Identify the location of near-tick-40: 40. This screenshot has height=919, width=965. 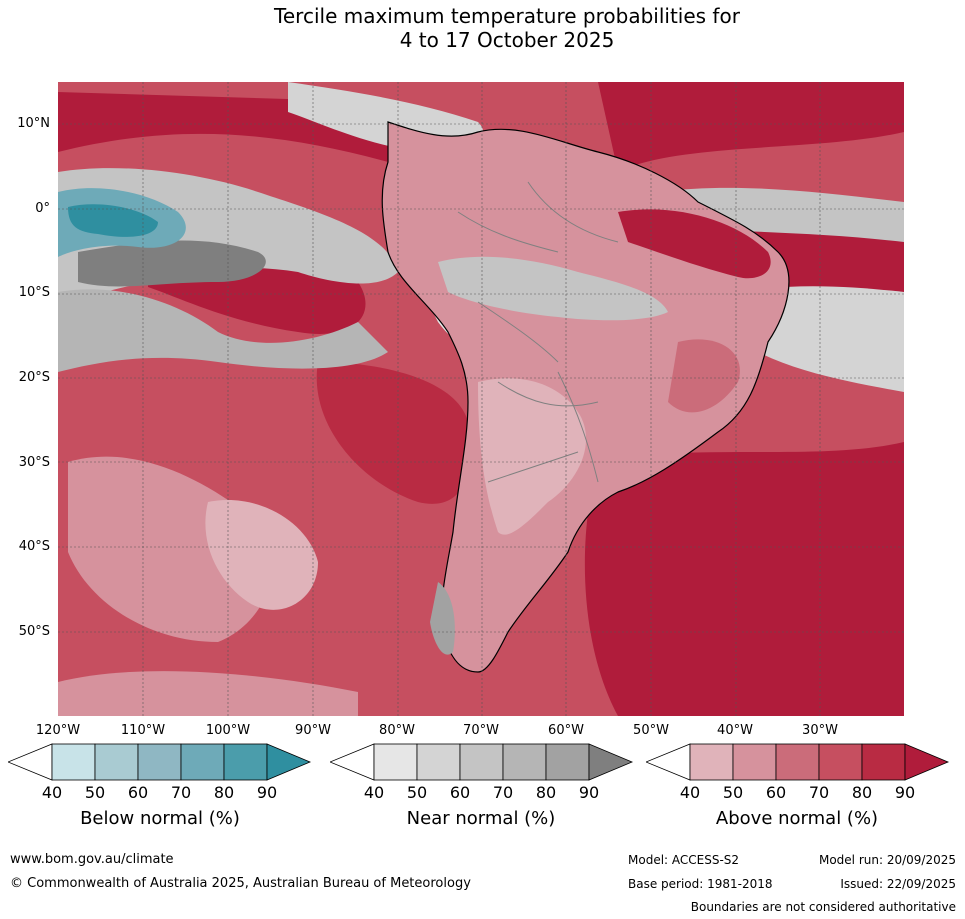
(374, 792).